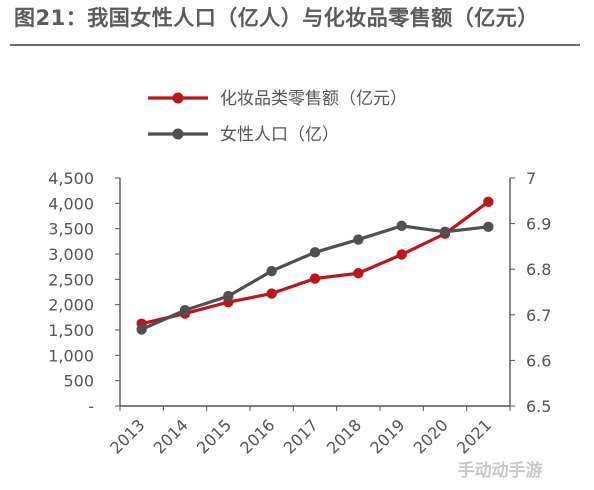  I want to click on title-divider, so click(295, 45).